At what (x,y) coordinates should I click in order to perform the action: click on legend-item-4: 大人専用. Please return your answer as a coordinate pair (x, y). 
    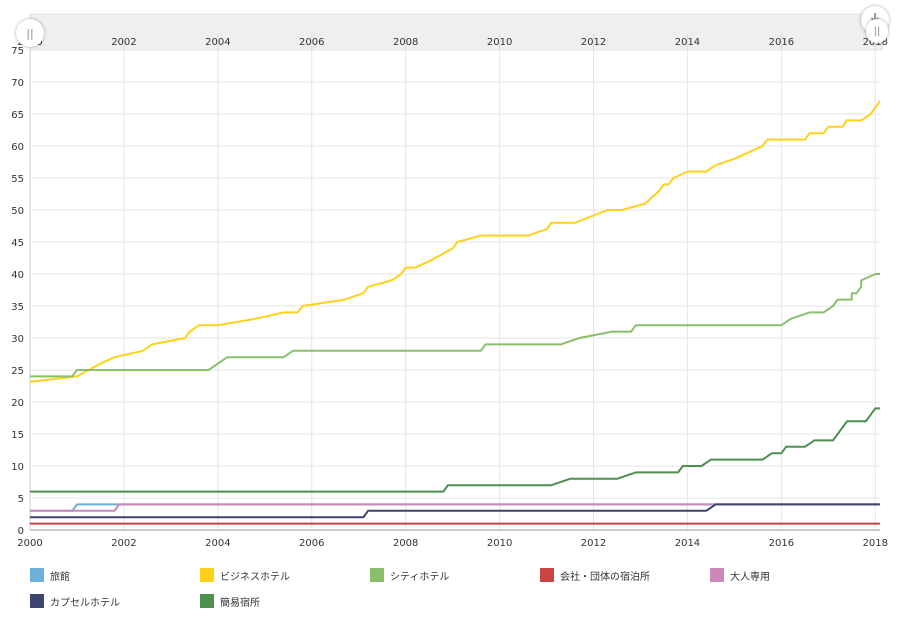
    Looking at the image, I should click on (740, 575).